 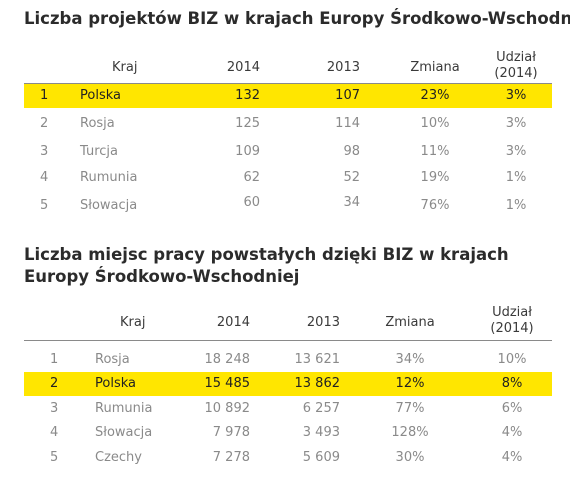 I want to click on t1-row3-2013: 98, so click(x=351, y=151).